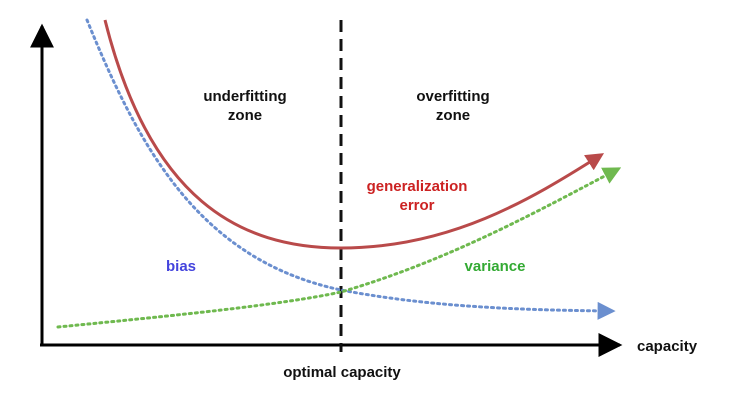 Image resolution: width=740 pixels, height=401 pixels. Describe the element at coordinates (416, 205) in the screenshot. I see `generalization-error-label-line2: error` at that location.